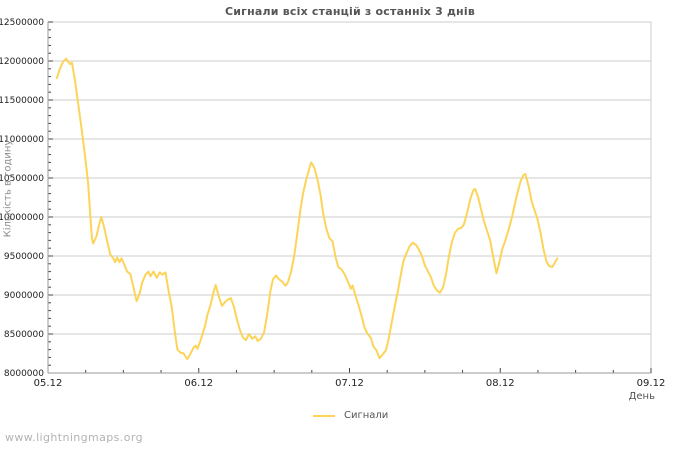  What do you see at coordinates (24, 257) in the screenshot?
I see `y-tick-label: 9500000` at bounding box center [24, 257].